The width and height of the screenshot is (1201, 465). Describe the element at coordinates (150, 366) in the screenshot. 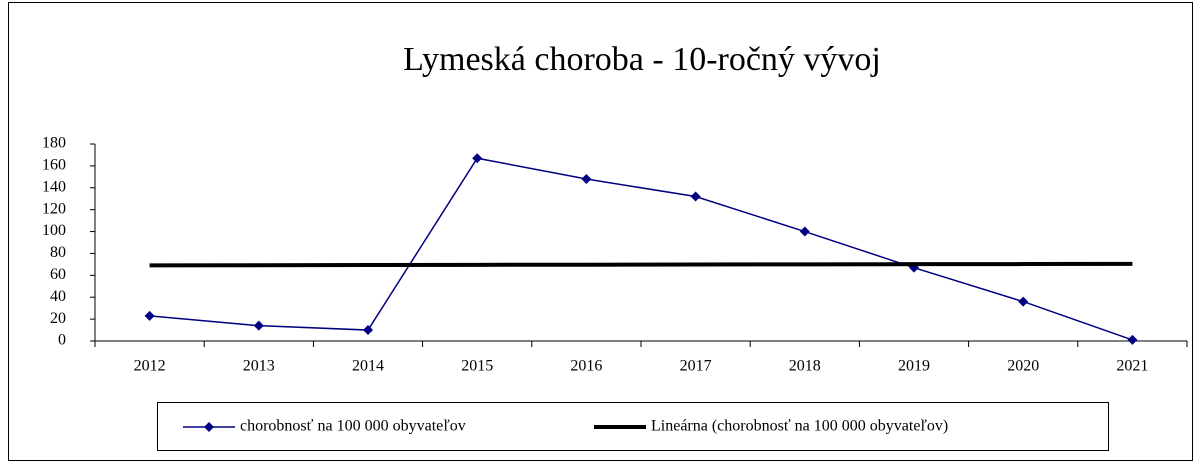

I see `x-tick-label: 2012` at that location.